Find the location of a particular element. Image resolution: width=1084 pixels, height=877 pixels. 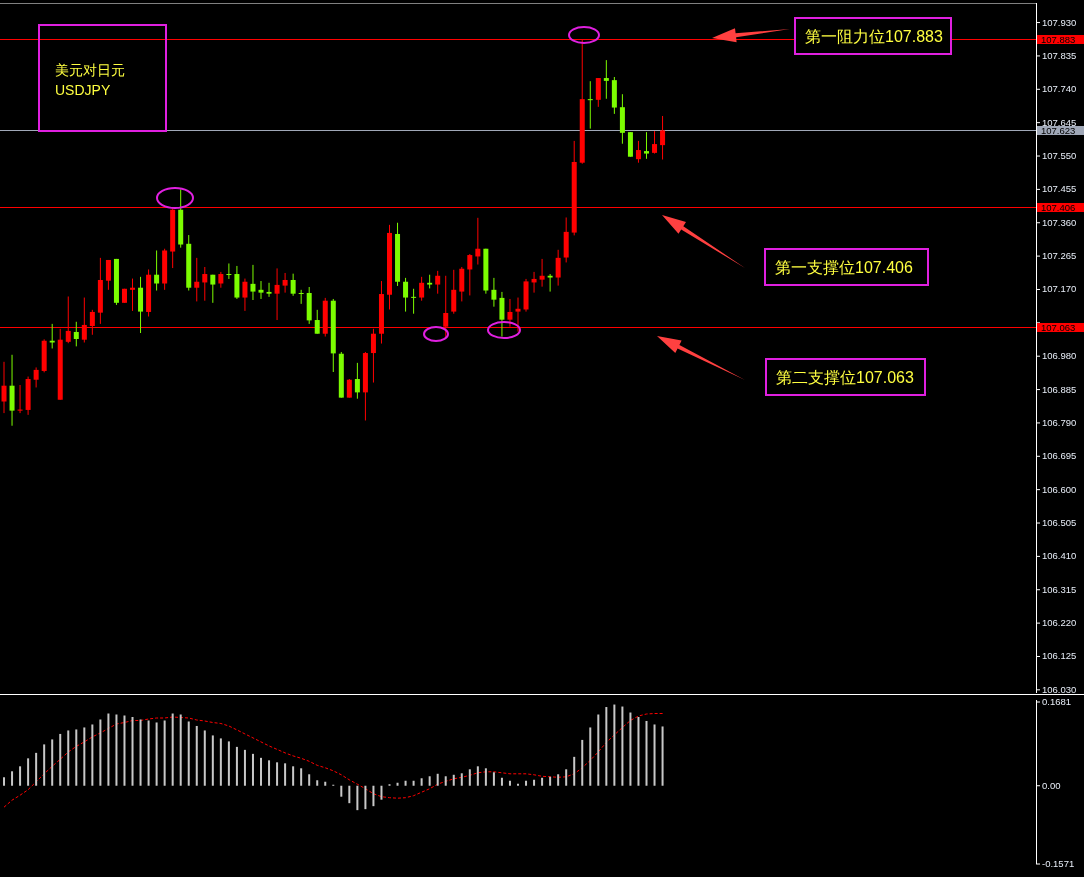

text: USDJPY is located at coordinates (83, 90).